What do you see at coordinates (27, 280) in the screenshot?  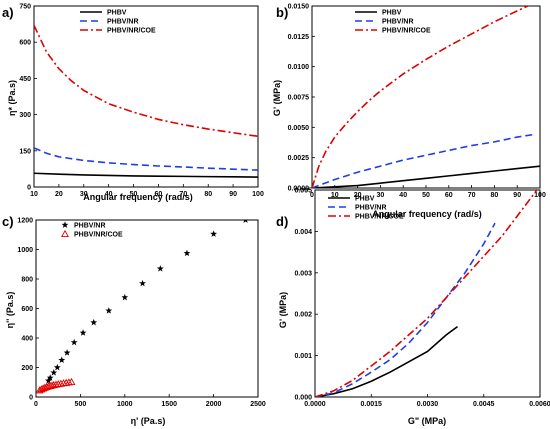 I see `y-tick-label: 800` at bounding box center [27, 280].